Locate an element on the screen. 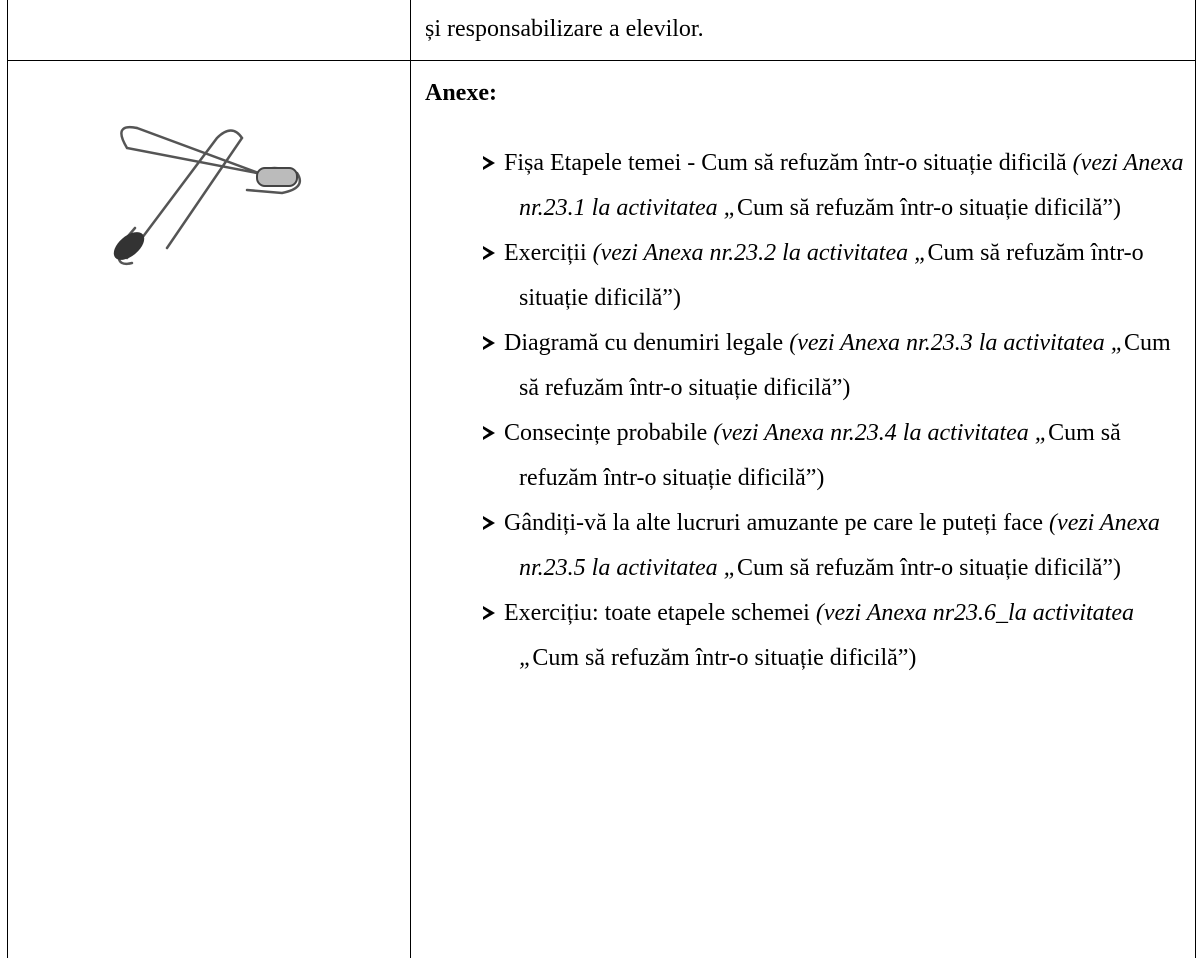  item-reference: (vezi Anexa nr23.6_la activitatea „ is located at coordinates (826, 635).